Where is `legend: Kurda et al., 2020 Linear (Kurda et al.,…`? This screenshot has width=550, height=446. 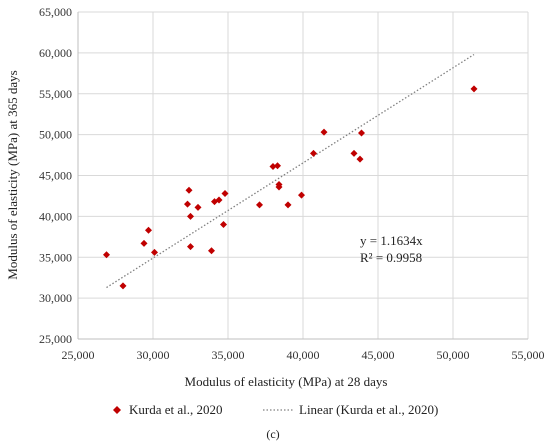 legend: Kurda et al., 2020 Linear (Kurda et al.,… is located at coordinates (275, 409).